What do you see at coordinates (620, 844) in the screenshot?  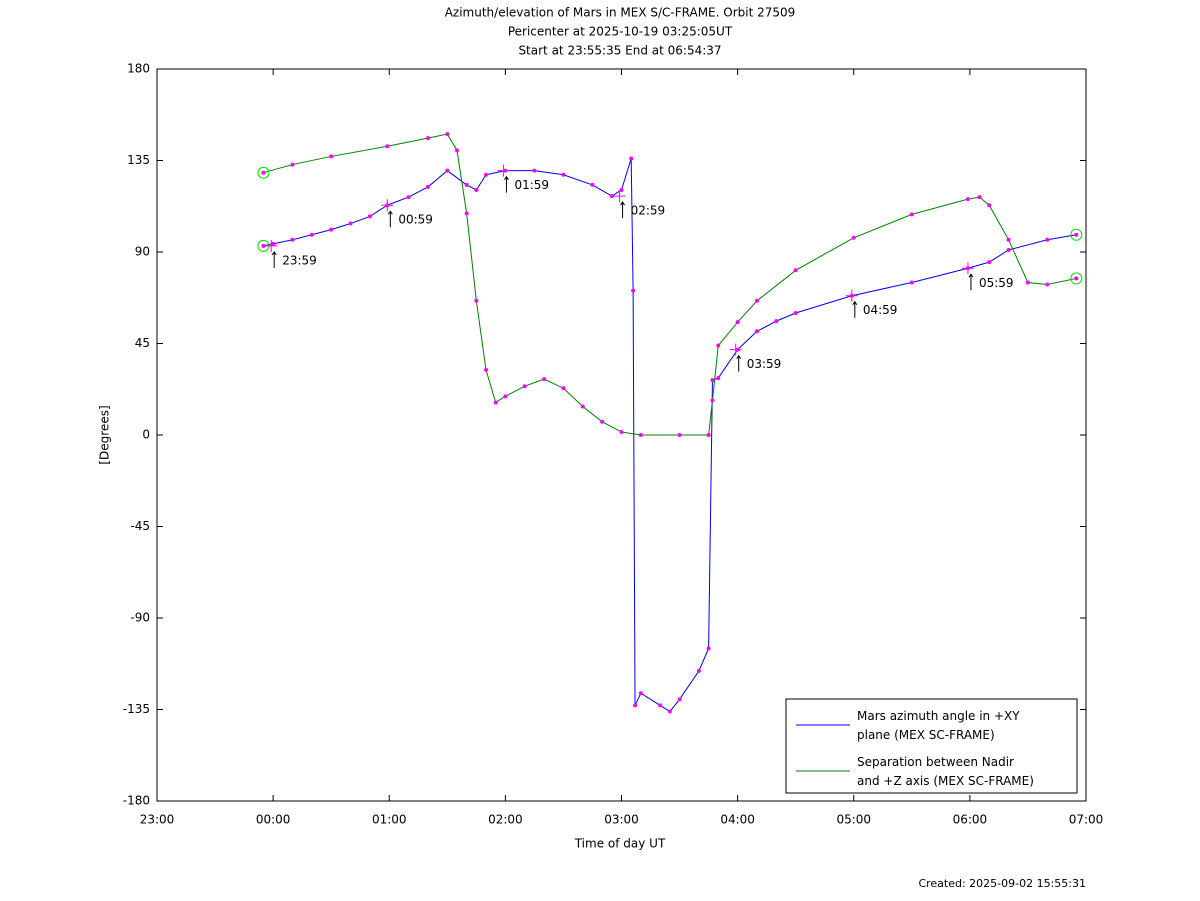 I see `x-axis-label: Time of day UT` at bounding box center [620, 844].